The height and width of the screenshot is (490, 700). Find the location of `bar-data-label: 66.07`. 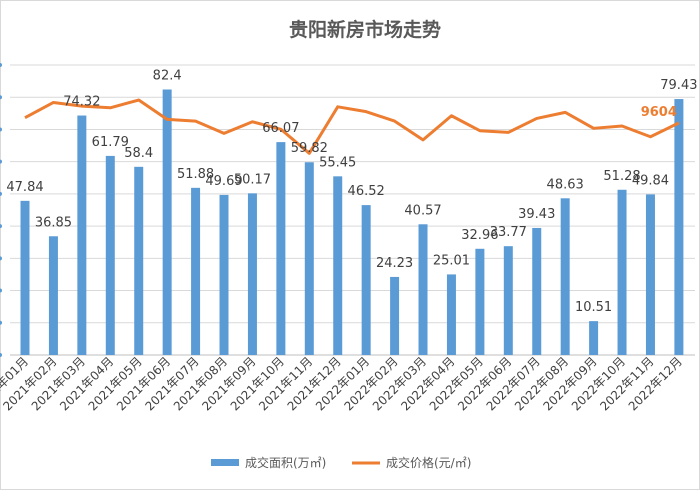

bar-data-label: 66.07 is located at coordinates (280, 128).